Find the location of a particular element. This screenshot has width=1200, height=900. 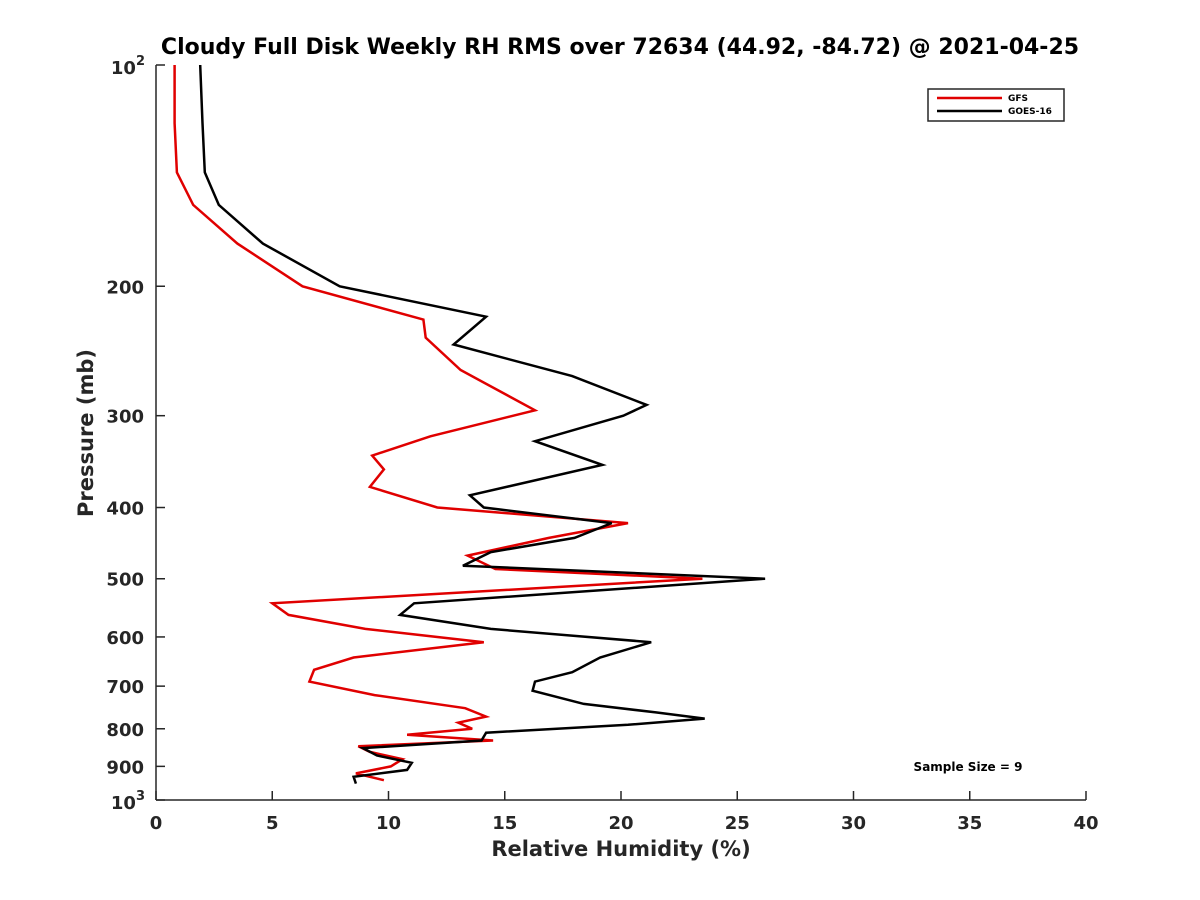

y-tick-label: 600 is located at coordinates (125, 638).